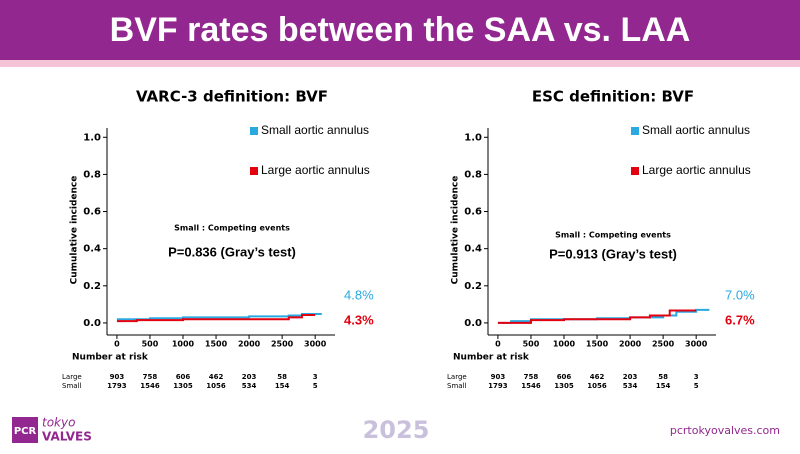  I want to click on header-band, so click(400, 30).